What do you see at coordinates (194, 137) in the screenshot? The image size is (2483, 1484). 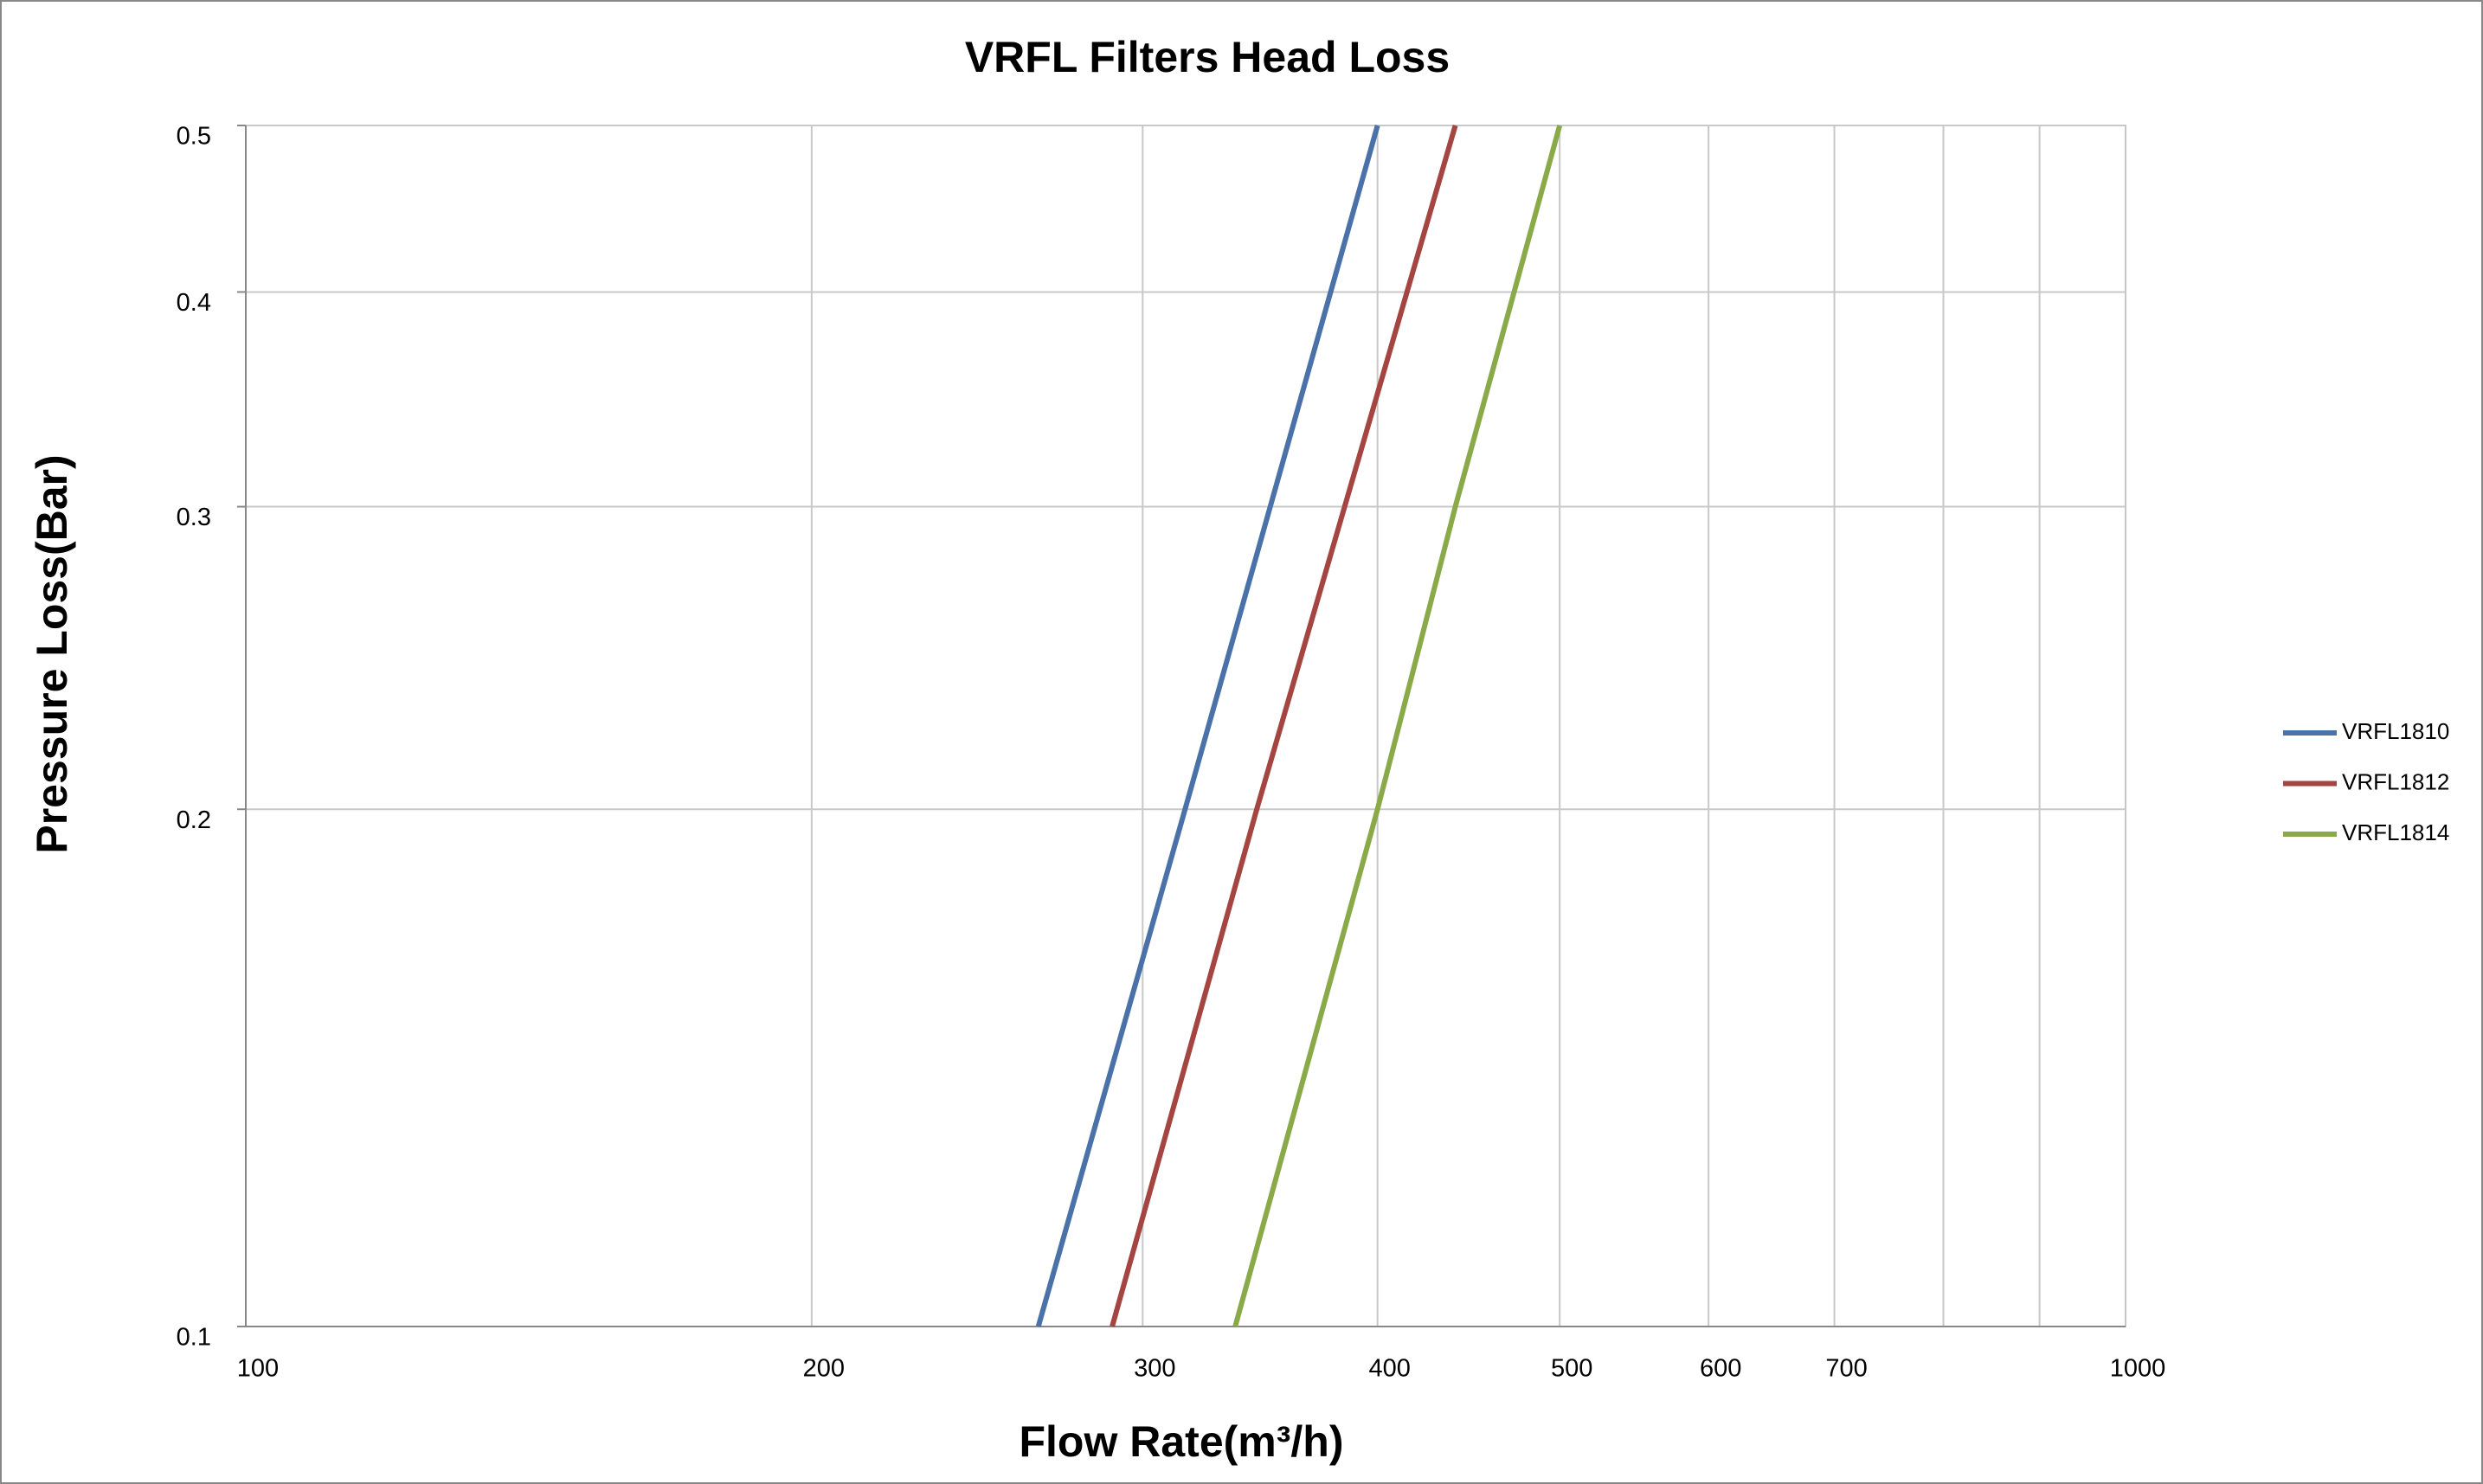 I see `y-tick-label: 0.5` at bounding box center [194, 137].